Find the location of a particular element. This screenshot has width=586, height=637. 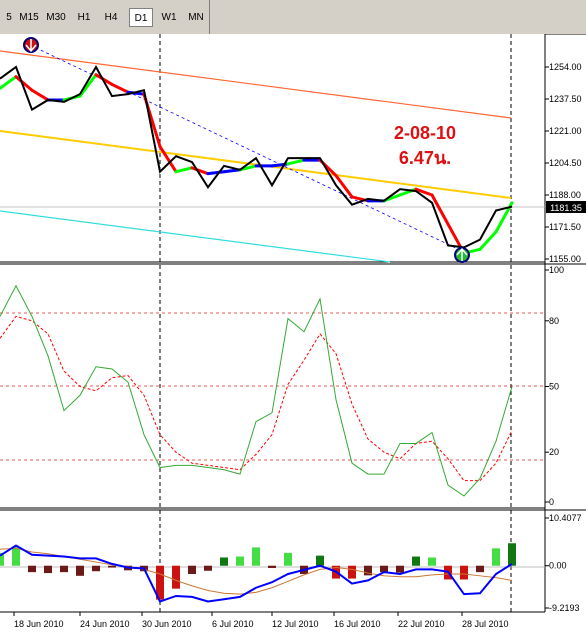

buy-signal-icon is located at coordinates (462, 255).